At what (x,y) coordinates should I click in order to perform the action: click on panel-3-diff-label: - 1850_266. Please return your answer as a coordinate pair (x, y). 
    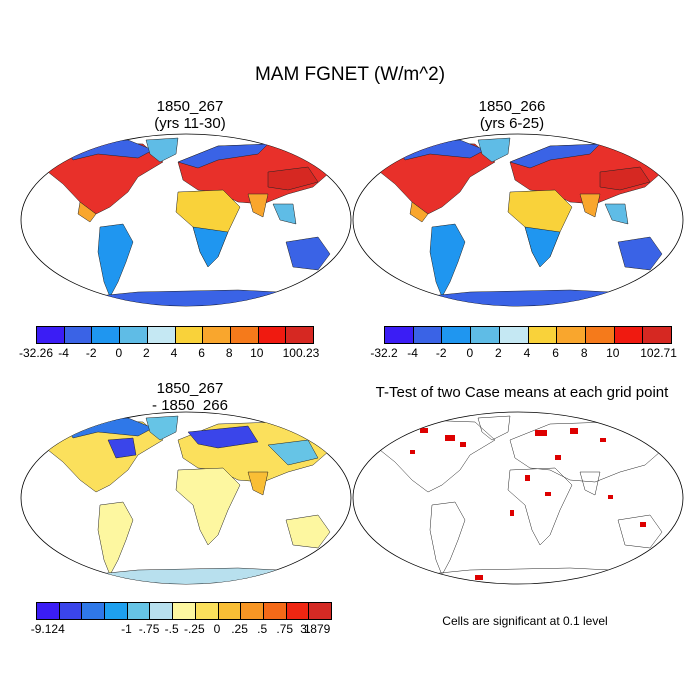
    Looking at the image, I should click on (190, 405).